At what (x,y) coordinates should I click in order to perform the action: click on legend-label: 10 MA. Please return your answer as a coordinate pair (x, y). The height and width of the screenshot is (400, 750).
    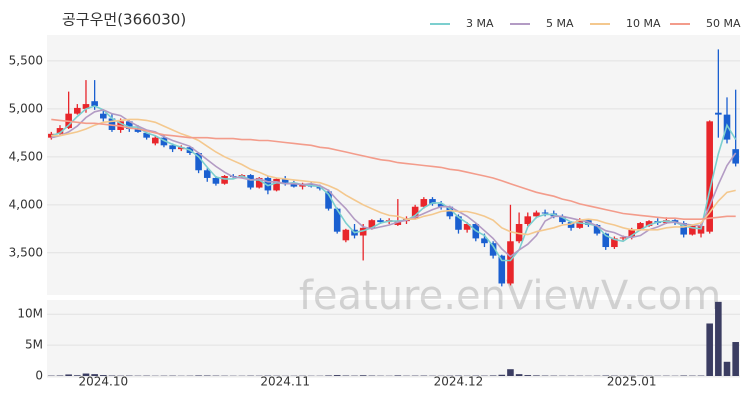
    Looking at the image, I should click on (643, 23).